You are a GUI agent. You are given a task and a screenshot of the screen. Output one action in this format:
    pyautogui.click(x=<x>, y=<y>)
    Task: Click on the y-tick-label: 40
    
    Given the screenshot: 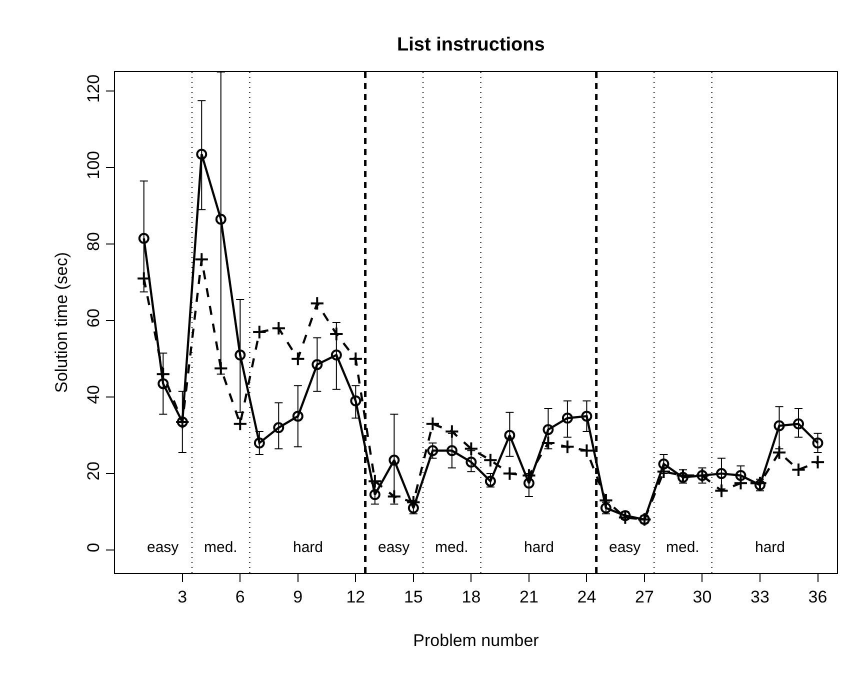 What is the action you would take?
    pyautogui.click(x=94, y=394)
    